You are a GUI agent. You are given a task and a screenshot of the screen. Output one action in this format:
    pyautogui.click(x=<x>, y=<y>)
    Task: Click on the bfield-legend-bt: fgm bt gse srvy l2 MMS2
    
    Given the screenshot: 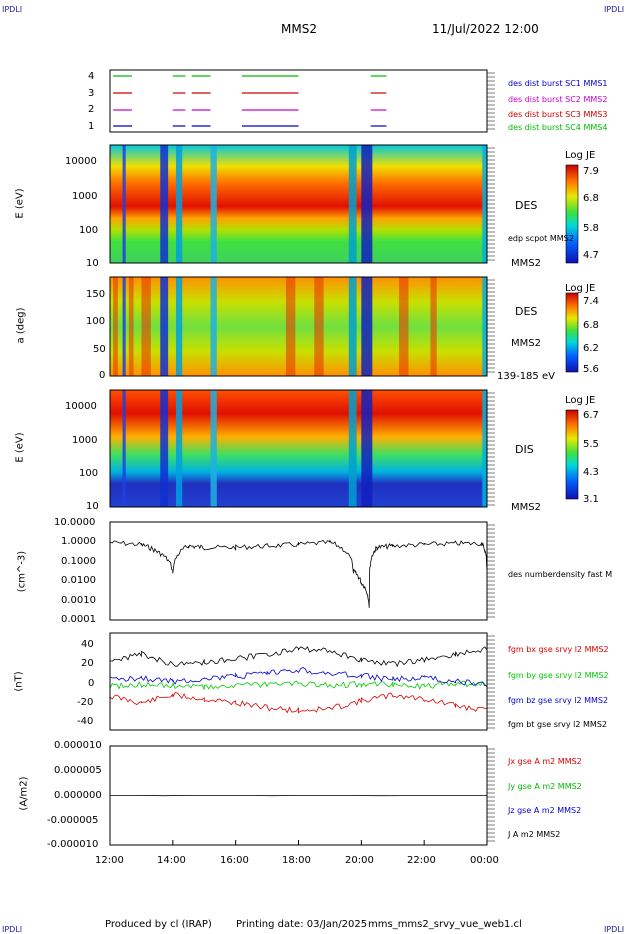 What is the action you would take?
    pyautogui.click(x=557, y=724)
    